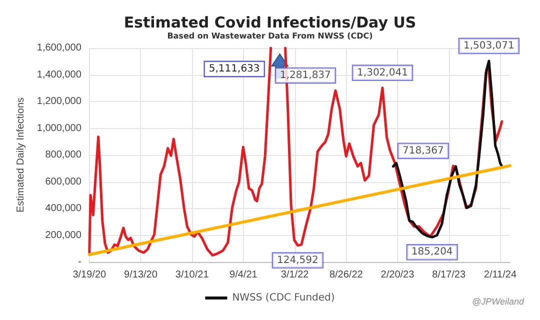 This screenshot has height=320, width=540. I want to click on annotation: 1,281,837, so click(305, 76).